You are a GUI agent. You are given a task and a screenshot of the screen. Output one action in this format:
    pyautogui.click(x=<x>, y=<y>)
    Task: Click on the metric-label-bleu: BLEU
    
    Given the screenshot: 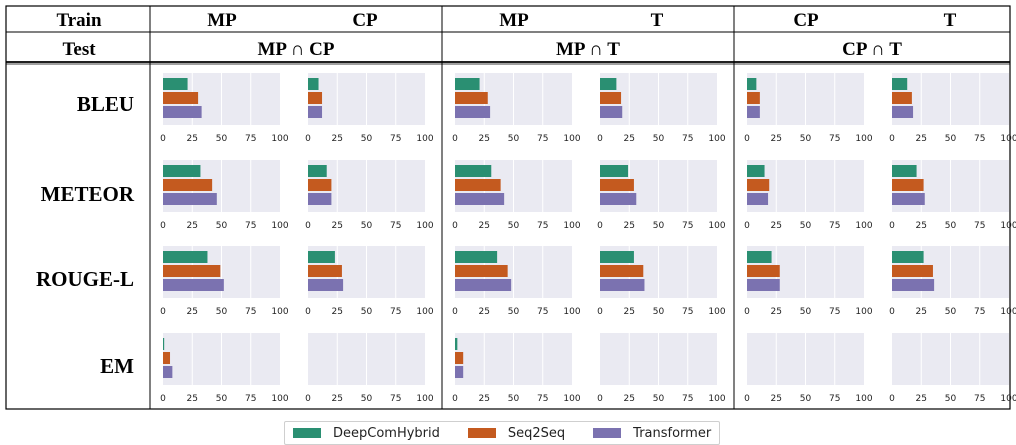 What is the action you would take?
    pyautogui.click(x=105, y=104)
    